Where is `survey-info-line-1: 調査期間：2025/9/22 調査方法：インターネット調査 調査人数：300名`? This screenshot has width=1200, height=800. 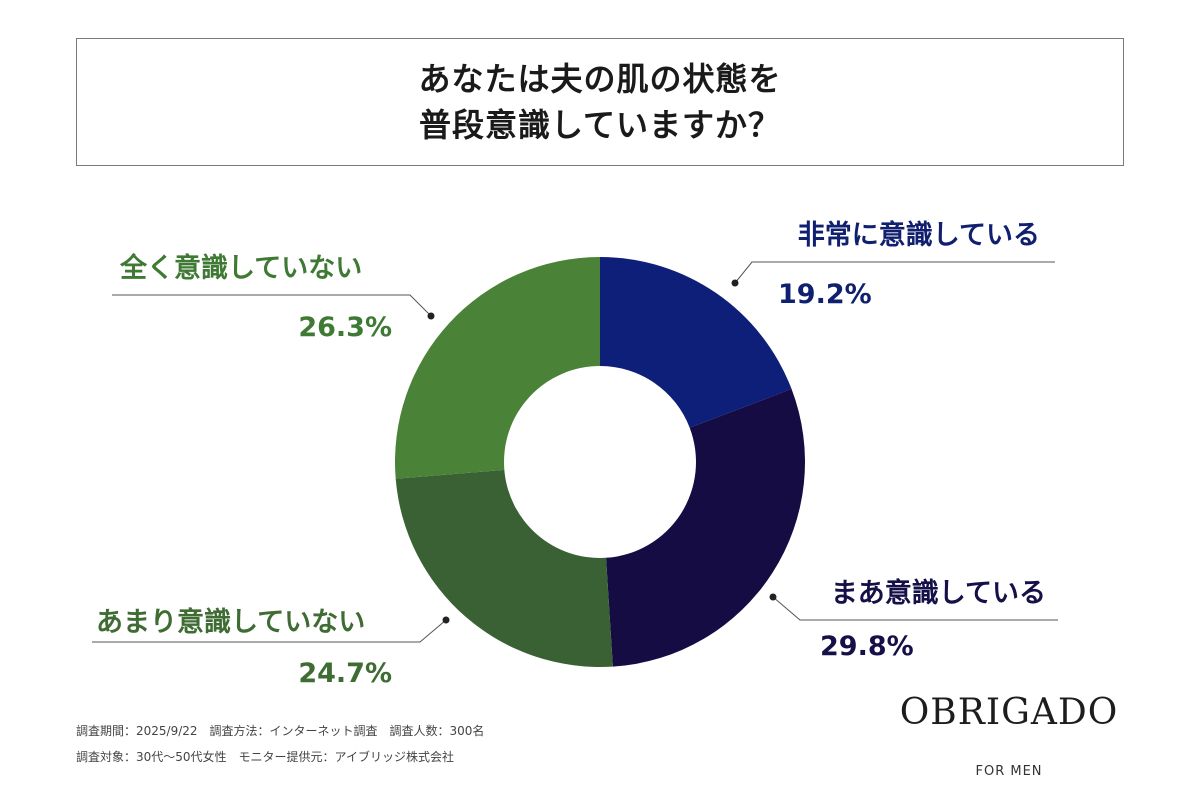
survey-info-line-1: 調査期間：2025/9/22 調査方法：インターネット調査 調査人数：300名 is located at coordinates (280, 731).